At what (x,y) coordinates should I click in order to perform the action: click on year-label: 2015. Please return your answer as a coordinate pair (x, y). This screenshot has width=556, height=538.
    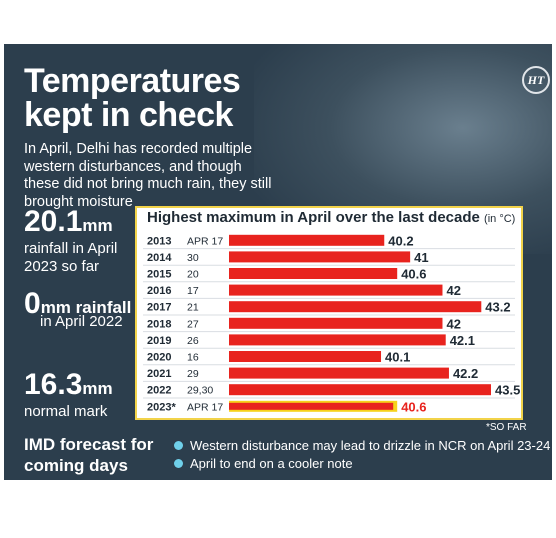
    Looking at the image, I should click on (159, 275).